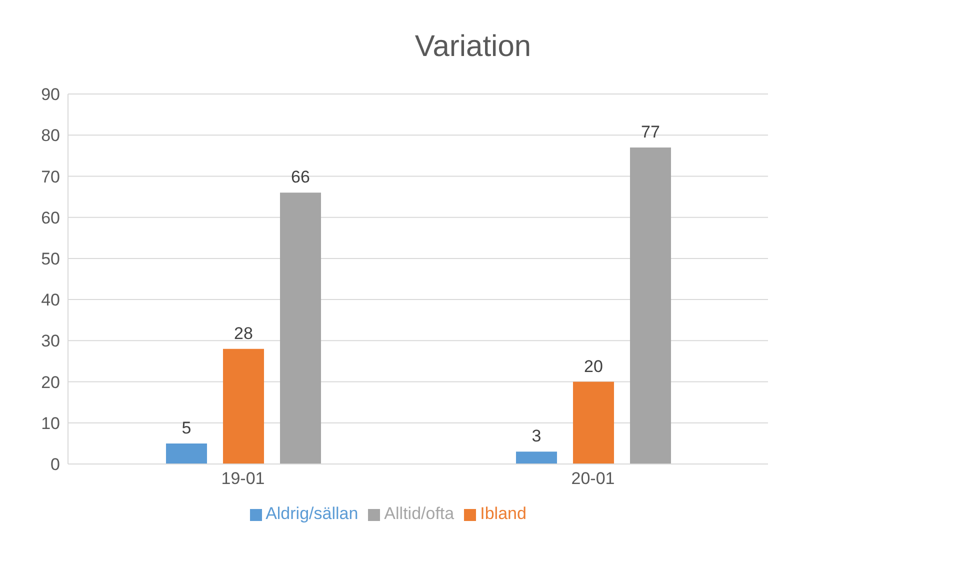  What do you see at coordinates (50, 176) in the screenshot?
I see `y-tick-label: 70` at bounding box center [50, 176].